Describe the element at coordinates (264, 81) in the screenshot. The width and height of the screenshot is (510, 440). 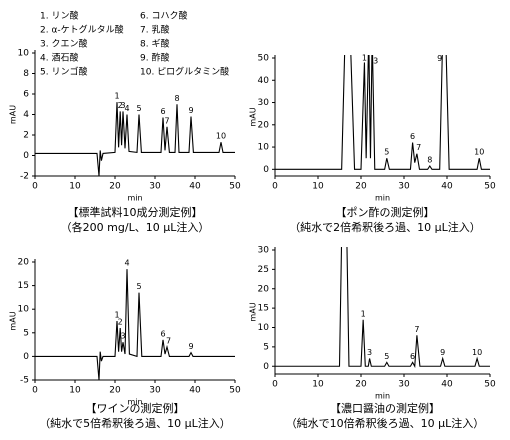
I see `y-tick-label: 40` at that location.